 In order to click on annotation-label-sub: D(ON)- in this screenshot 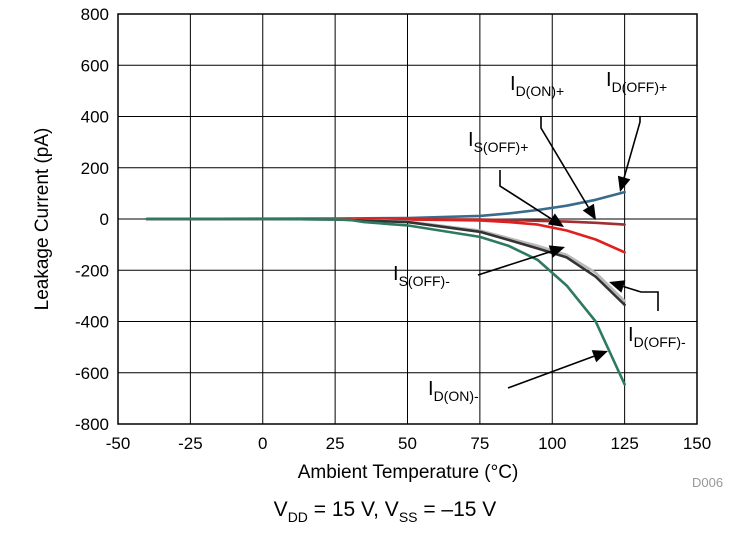, I will do `click(456, 396)`.